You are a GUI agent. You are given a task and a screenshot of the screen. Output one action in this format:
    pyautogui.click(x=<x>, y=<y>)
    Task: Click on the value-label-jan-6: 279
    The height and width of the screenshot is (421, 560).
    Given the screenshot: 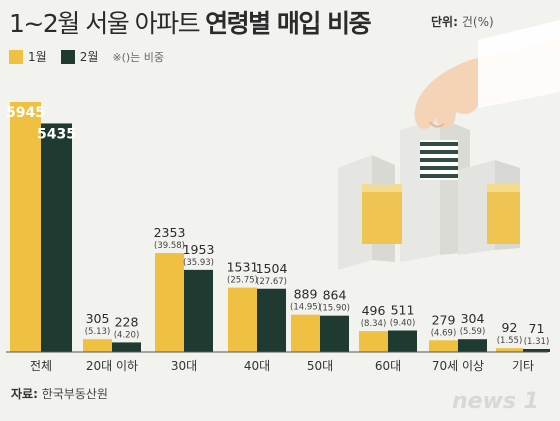 What is the action you would take?
    pyautogui.click(x=444, y=319)
    